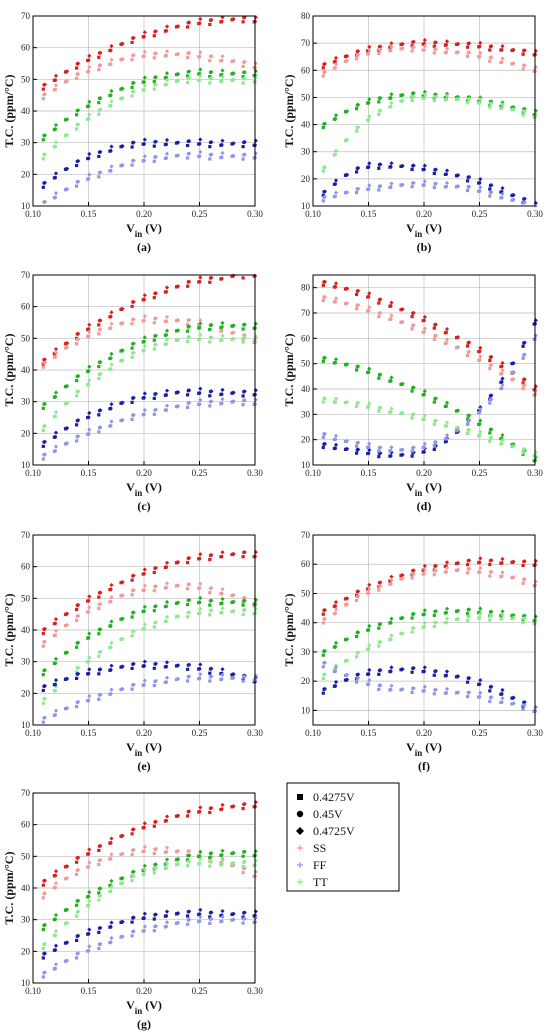 This screenshot has width=550, height=1032. Describe the element at coordinates (26, 275) in the screenshot. I see `y-tick-label: 70` at that location.